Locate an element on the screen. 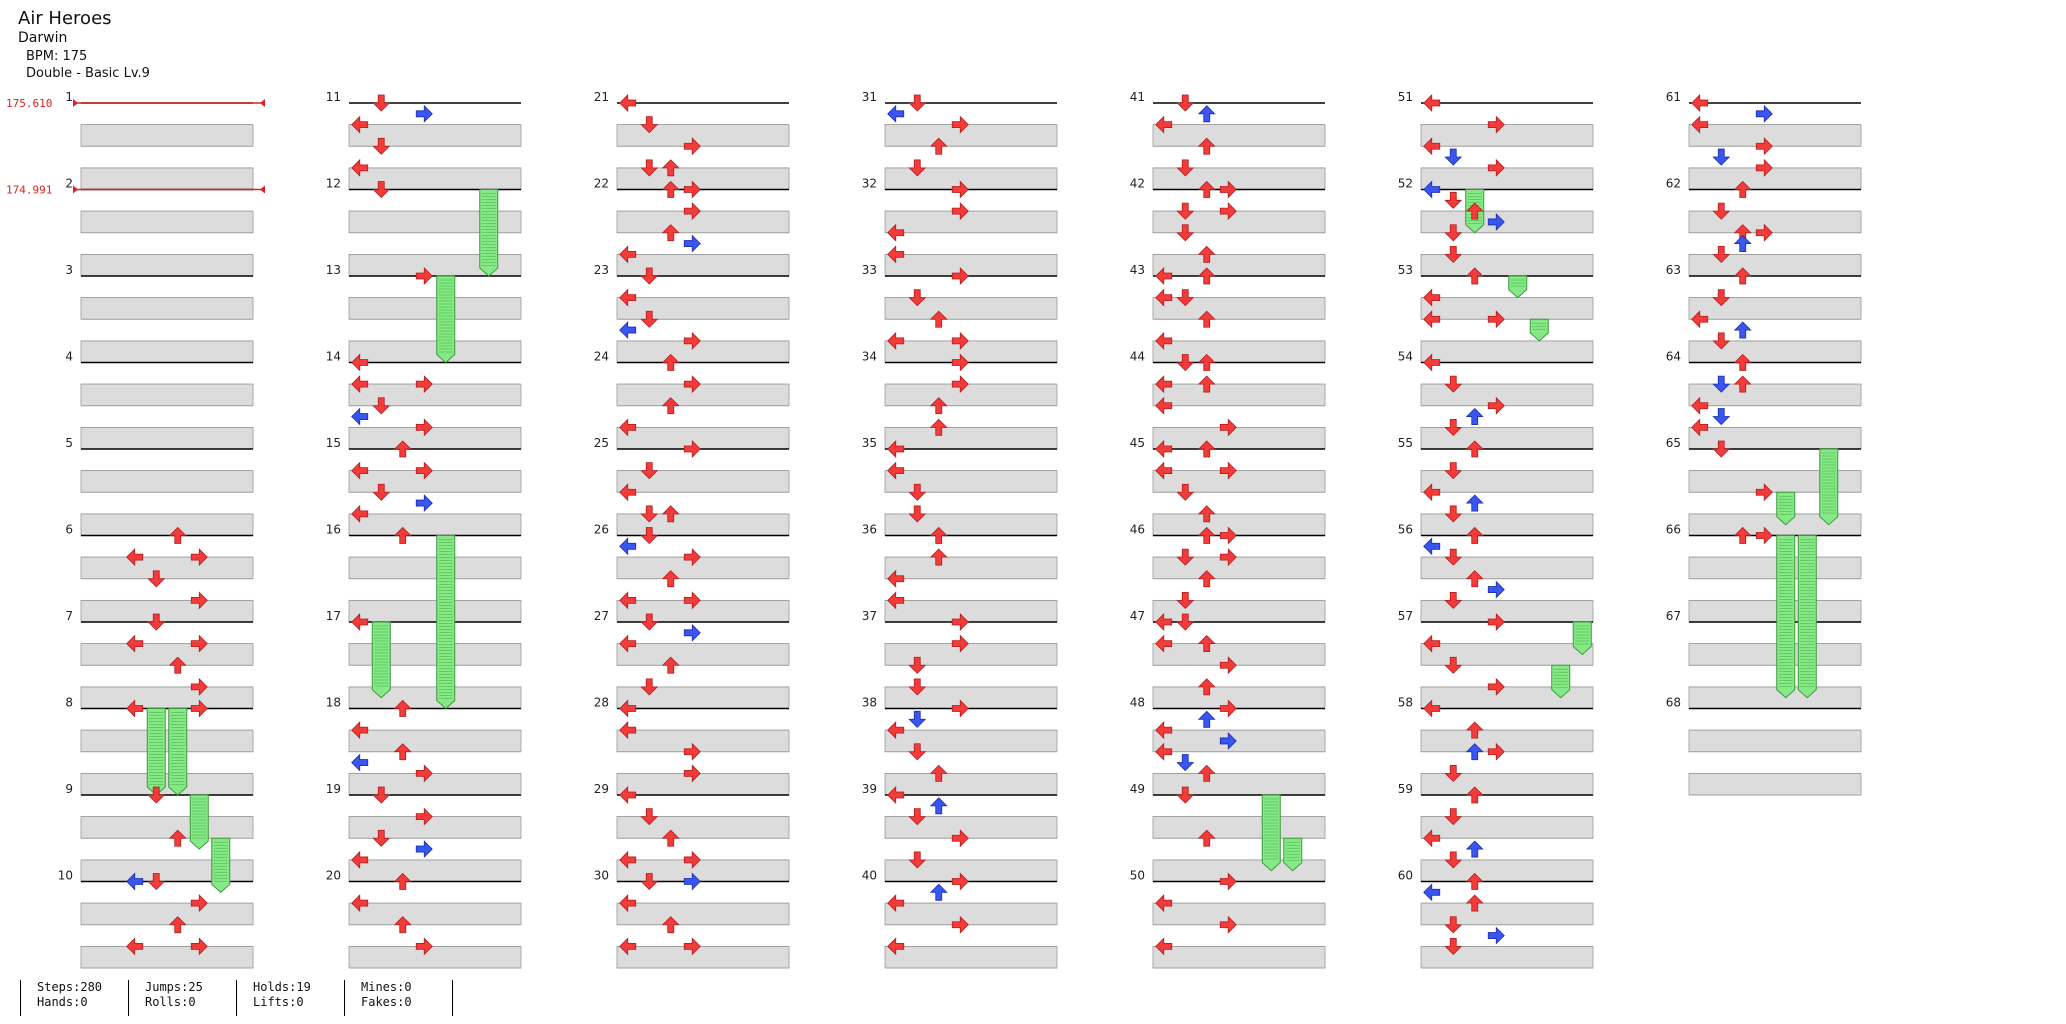  measure-number: 56 is located at coordinates (1405, 530).